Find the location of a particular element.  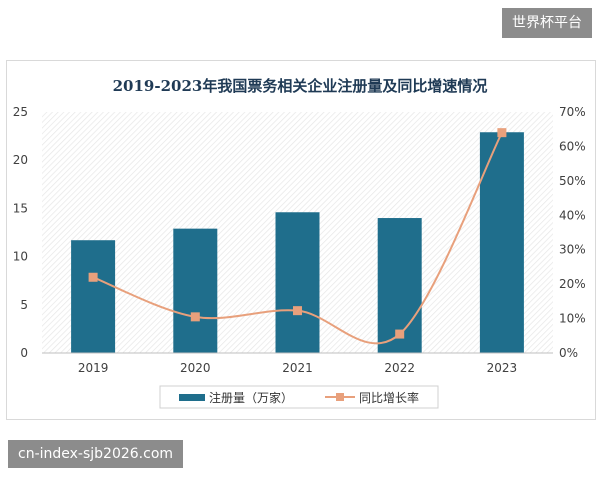

x-axis-labels: 2019 2020 2021 2022 2023 is located at coordinates (297, 368).